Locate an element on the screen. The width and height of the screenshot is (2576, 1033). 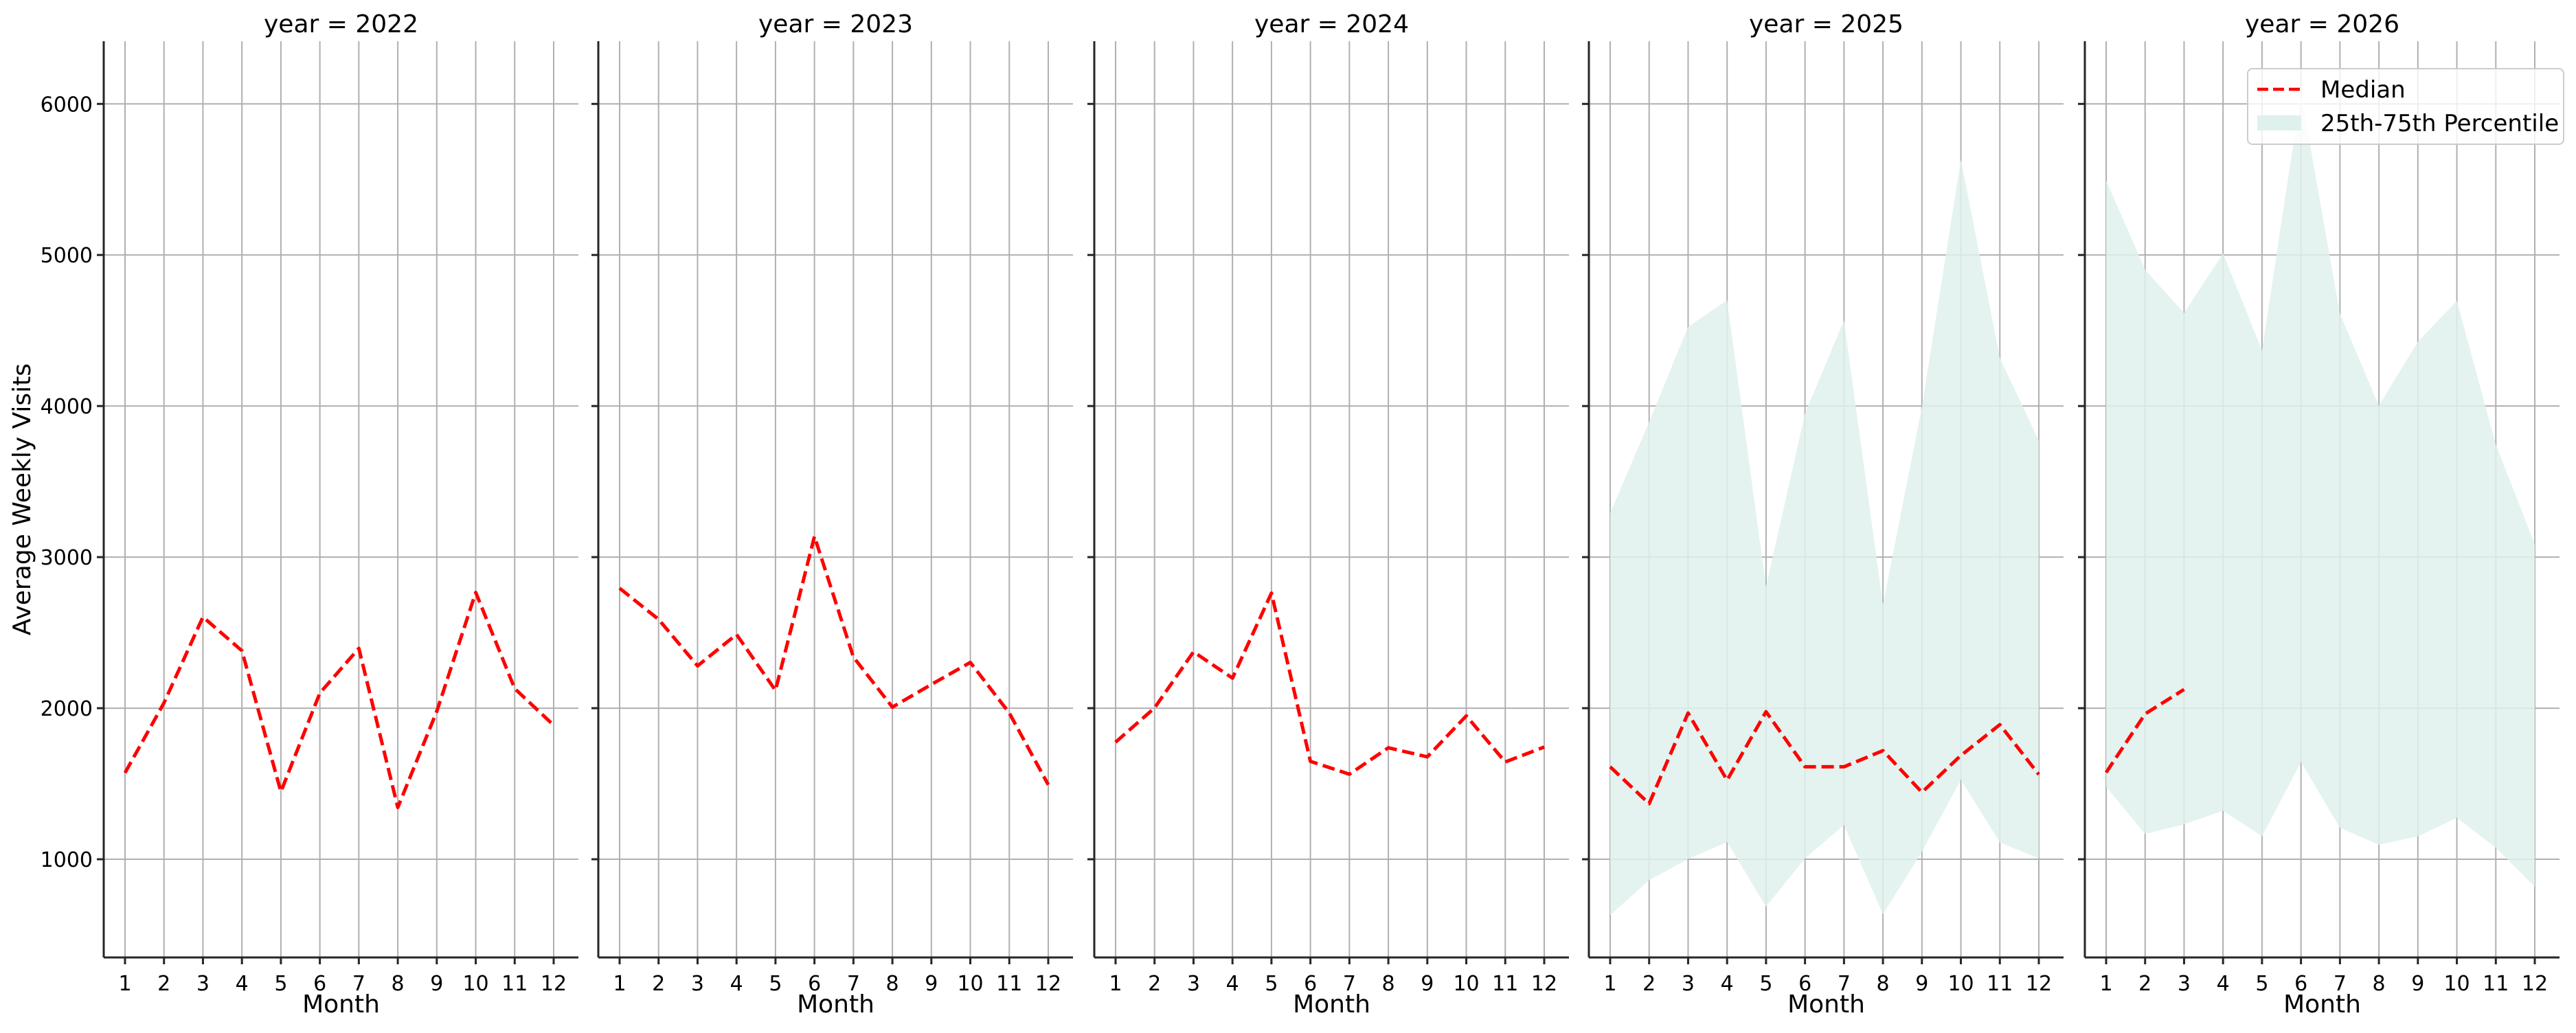
facet-title: year = 2026 is located at coordinates (2322, 24).